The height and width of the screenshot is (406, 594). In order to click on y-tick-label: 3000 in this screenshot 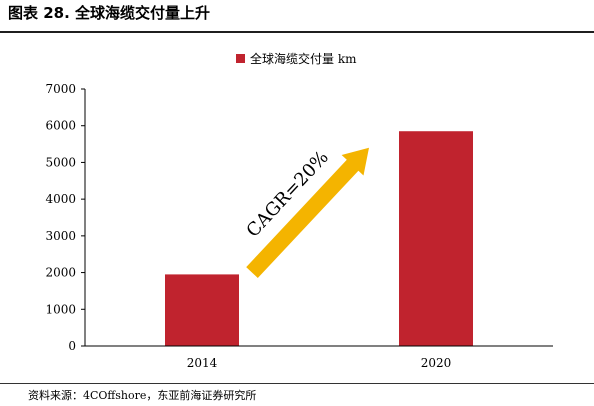, I will do `click(60, 236)`.